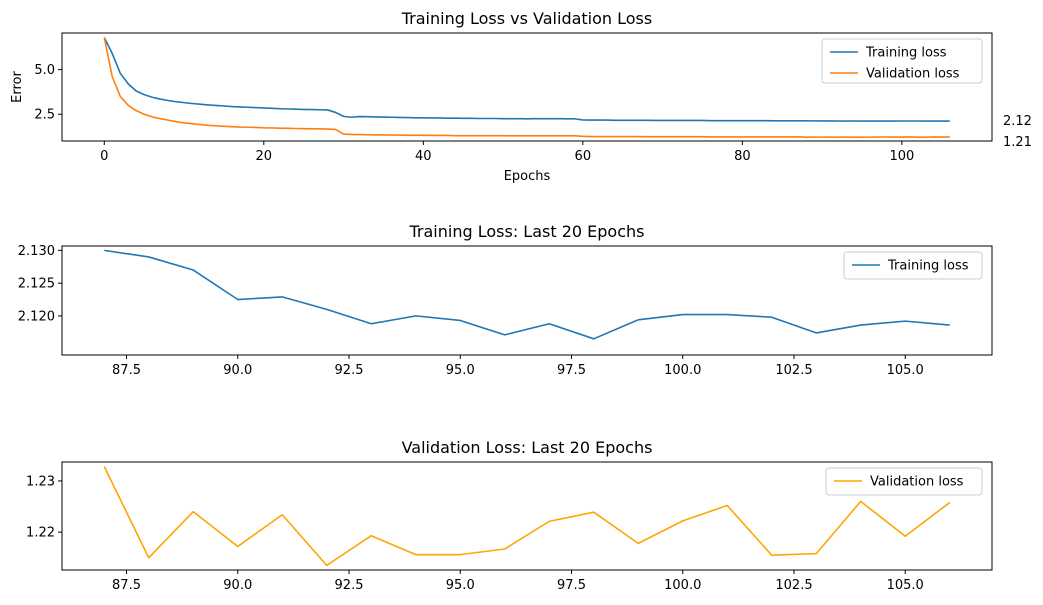  Describe the element at coordinates (527, 176) in the screenshot. I see `x-axis-label: Epochs` at that location.